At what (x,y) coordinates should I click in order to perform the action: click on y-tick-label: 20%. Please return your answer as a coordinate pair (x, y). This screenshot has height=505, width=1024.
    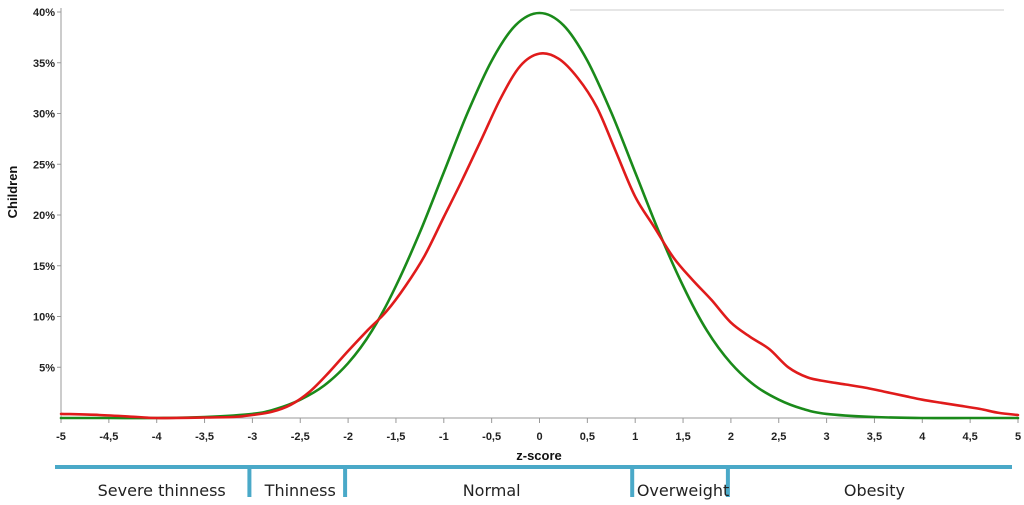
    Looking at the image, I should click on (44, 216).